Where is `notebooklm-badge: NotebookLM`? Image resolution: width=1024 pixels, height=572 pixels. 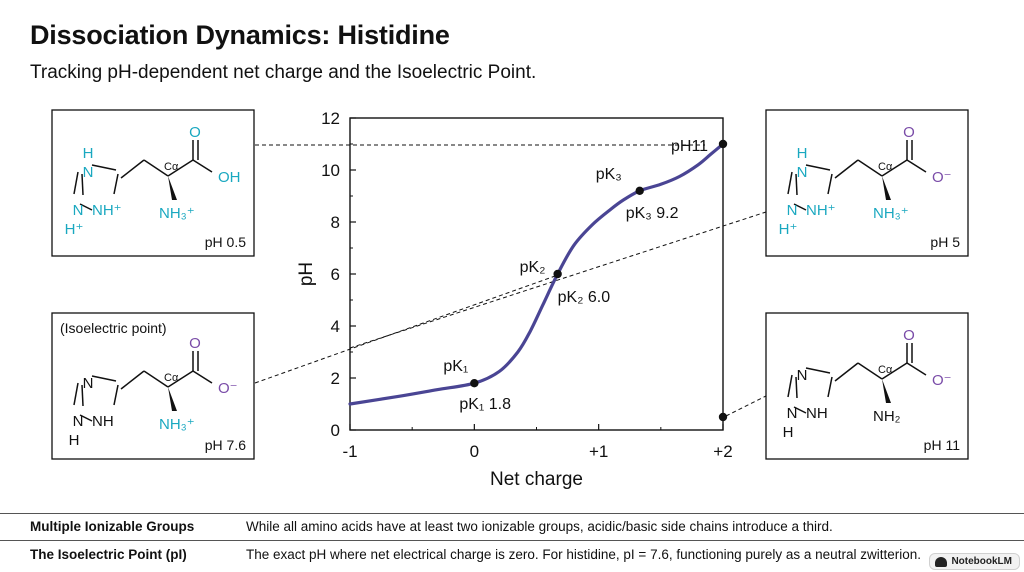 notebooklm-badge: NotebookLM is located at coordinates (974, 561).